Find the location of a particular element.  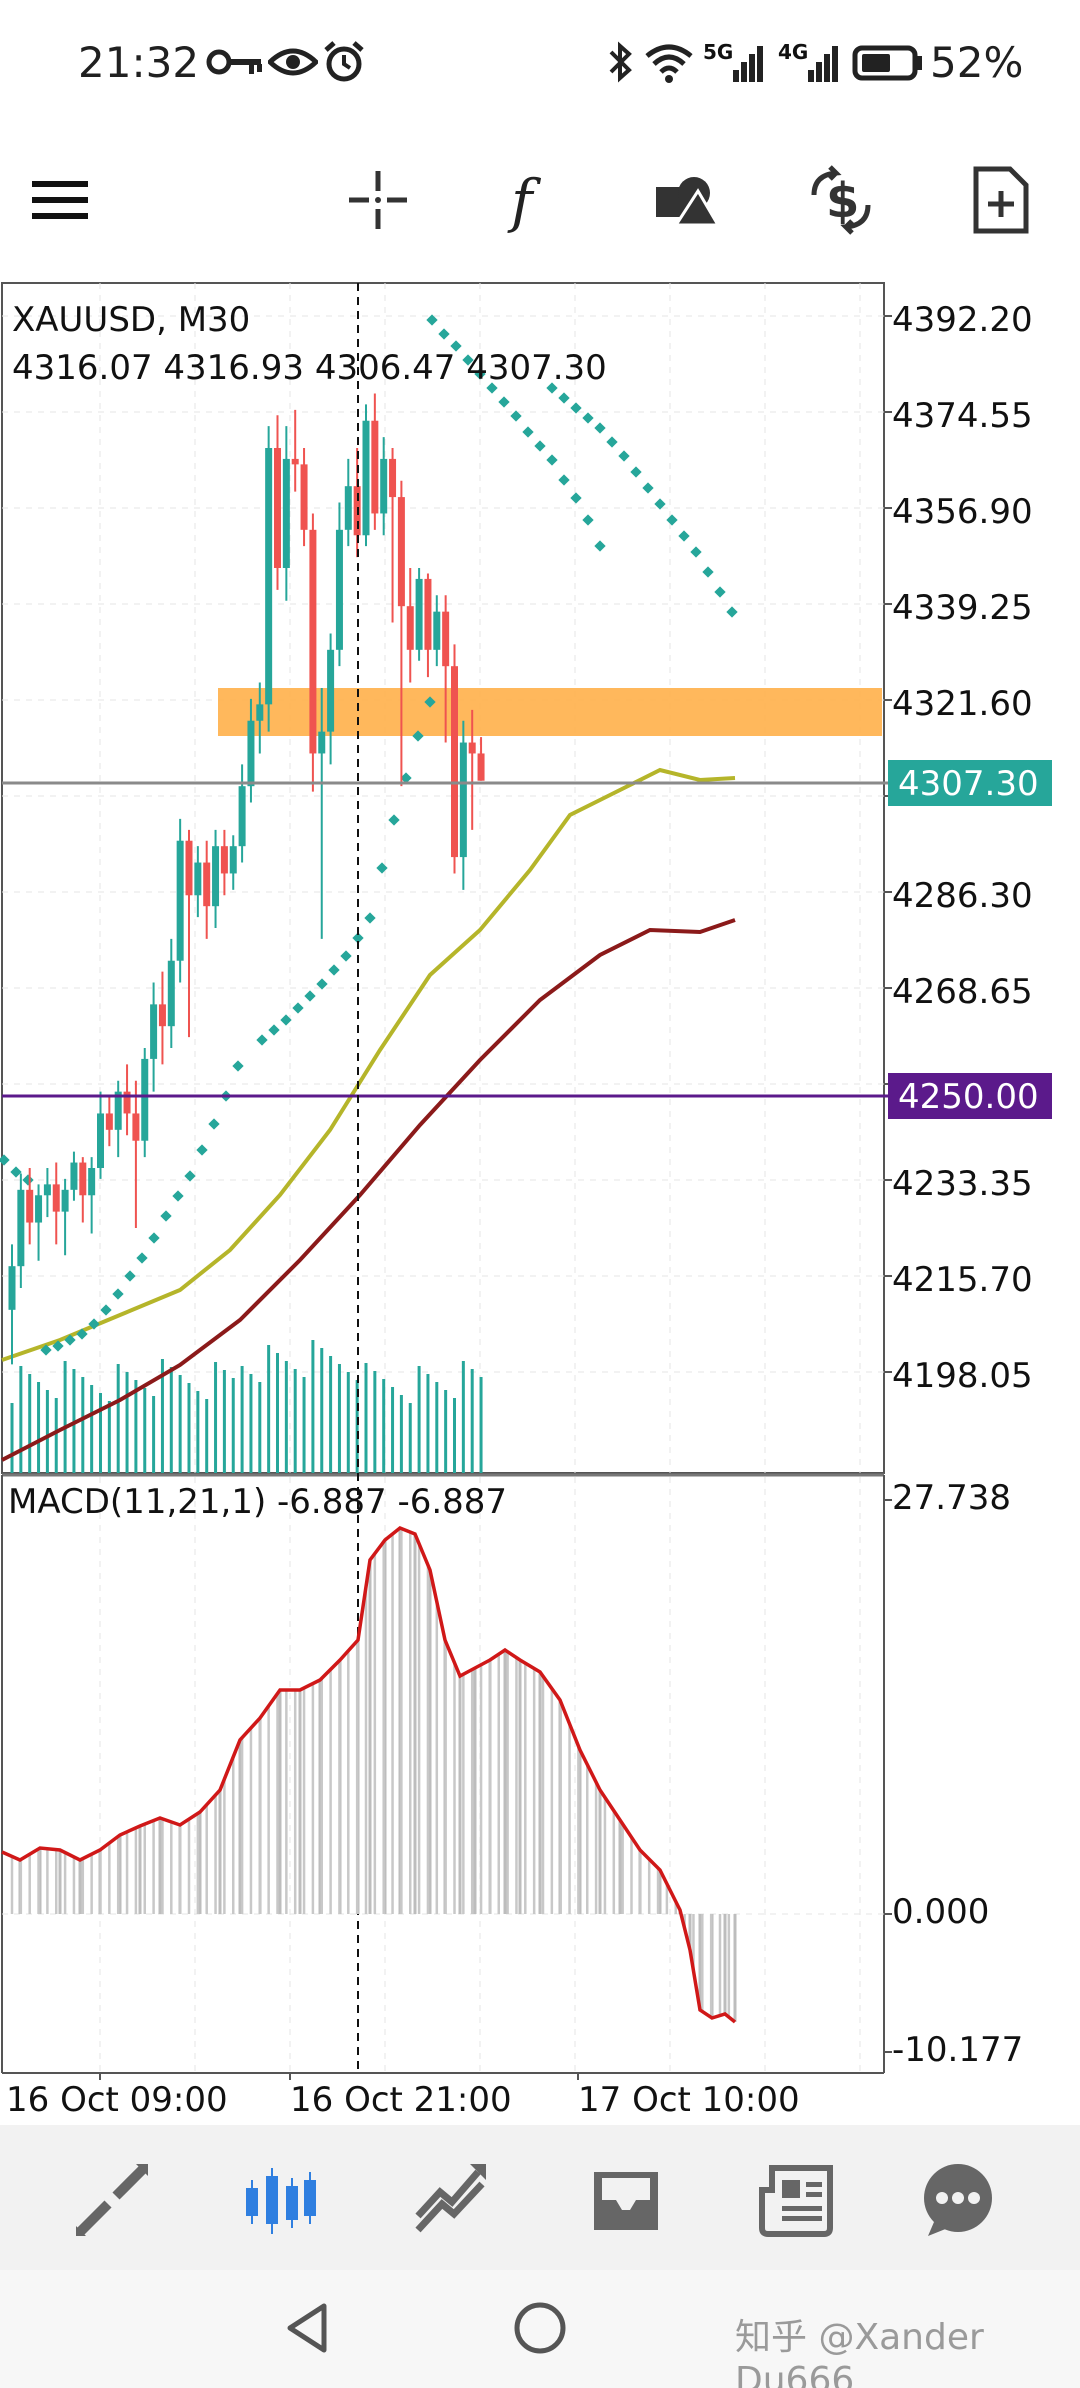

news-icon is located at coordinates (798, 2200).